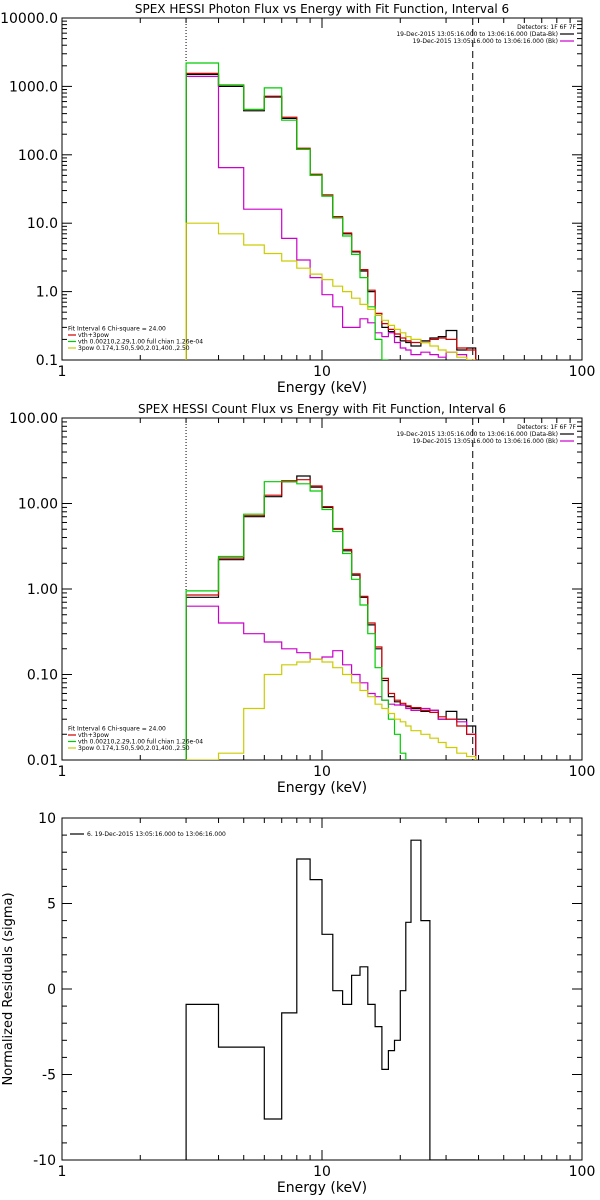 This screenshot has width=600, height=1200. Describe the element at coordinates (47, 293) in the screenshot. I see `y-tick-label: 1.0` at that location.